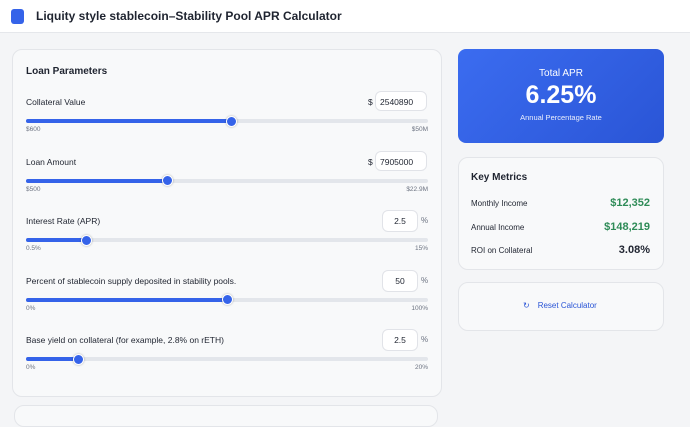 The image size is (690, 427). I want to click on reset-card: ↻ Reset Calculator, so click(561, 306).